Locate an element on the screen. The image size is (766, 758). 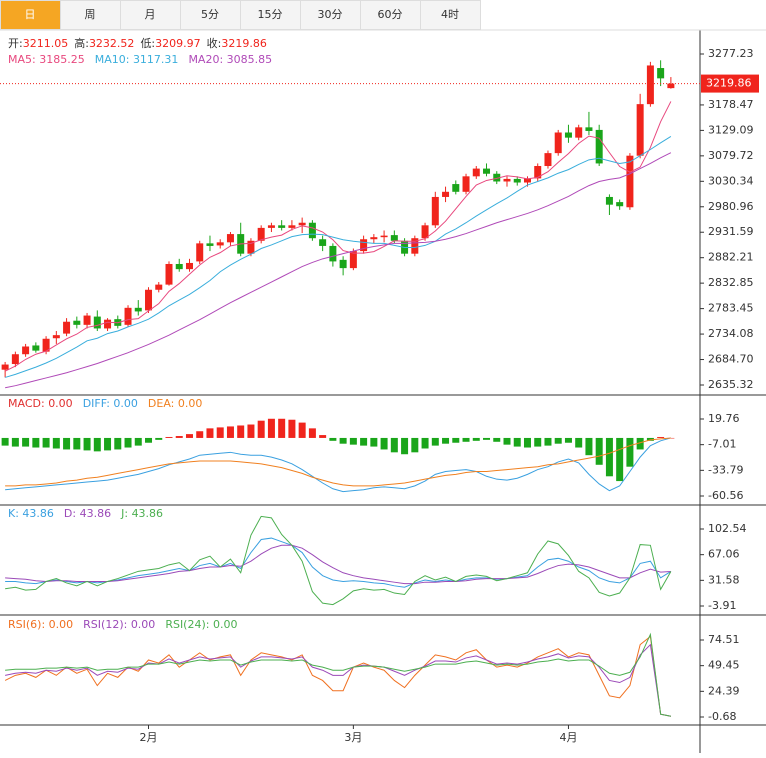
y-tick-label: 3178.47 is located at coordinates (731, 104).